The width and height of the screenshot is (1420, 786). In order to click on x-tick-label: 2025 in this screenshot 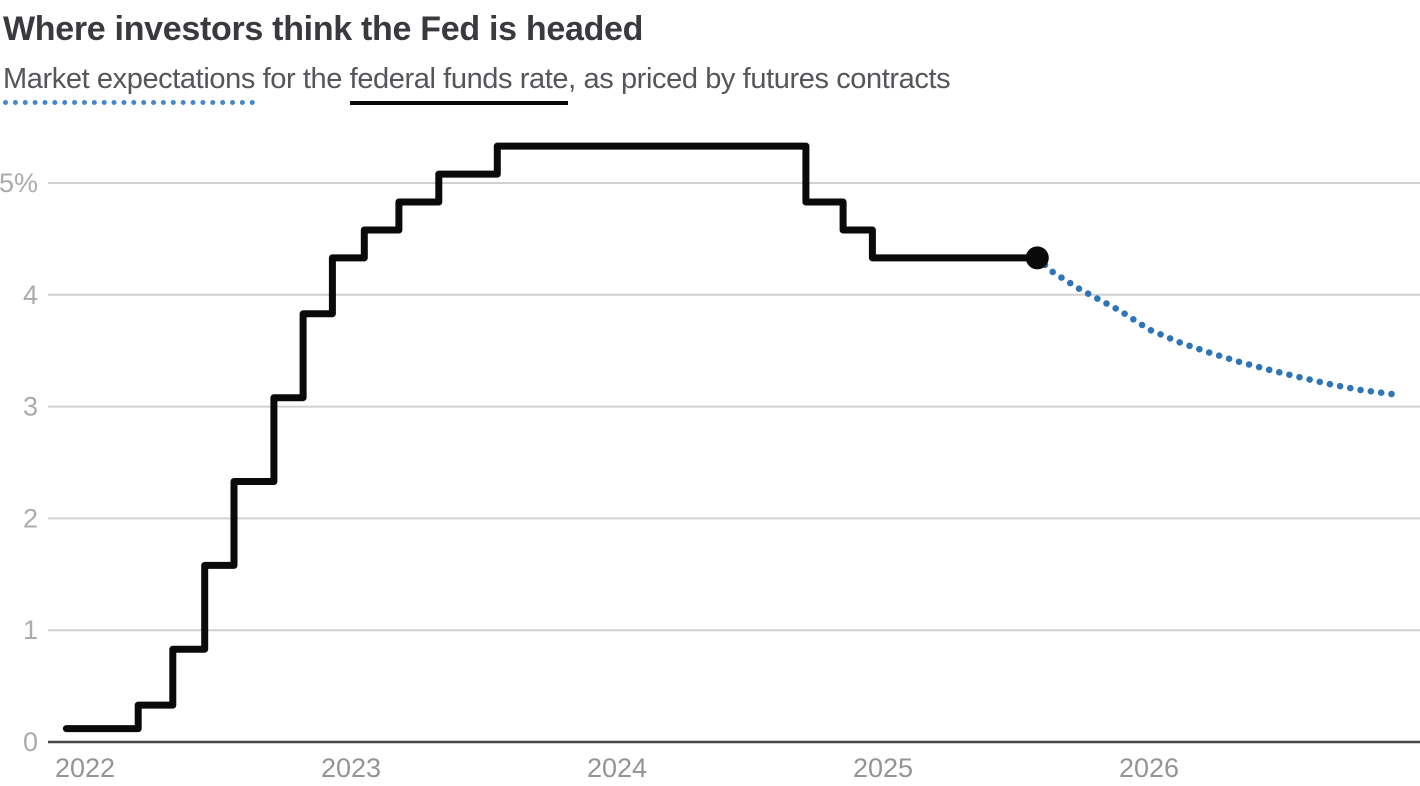, I will do `click(883, 768)`.